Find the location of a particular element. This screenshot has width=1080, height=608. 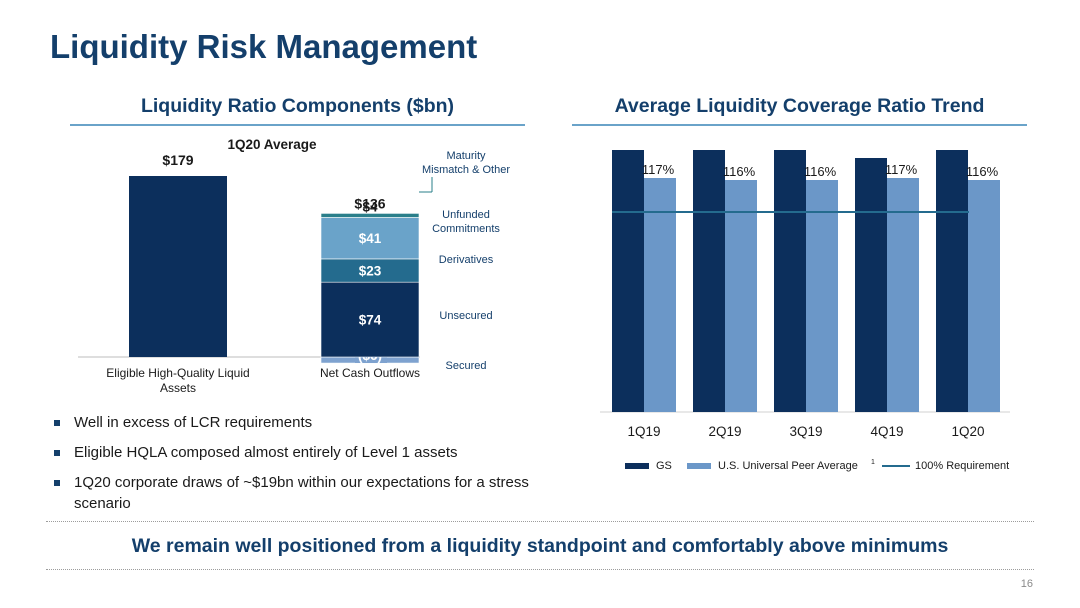

right-section-rule is located at coordinates (799, 125).